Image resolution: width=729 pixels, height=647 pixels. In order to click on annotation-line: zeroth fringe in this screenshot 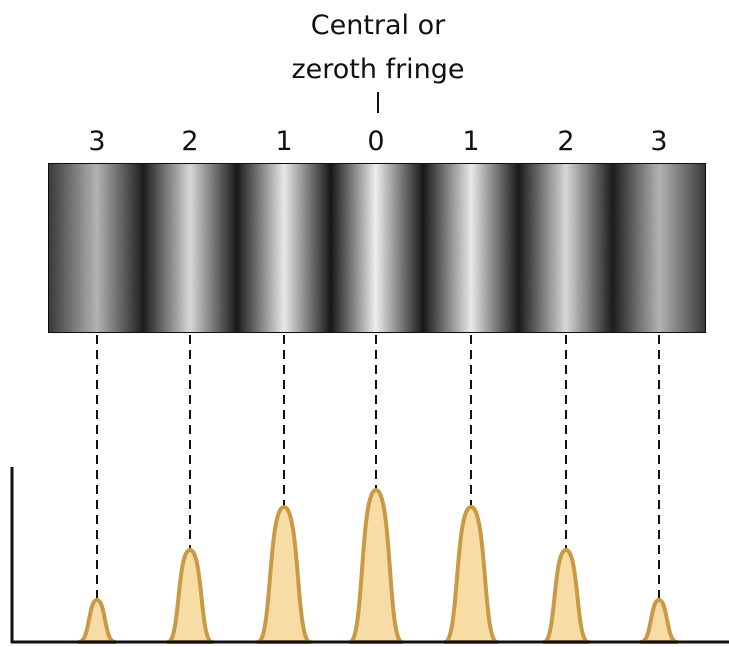, I will do `click(377, 69)`.